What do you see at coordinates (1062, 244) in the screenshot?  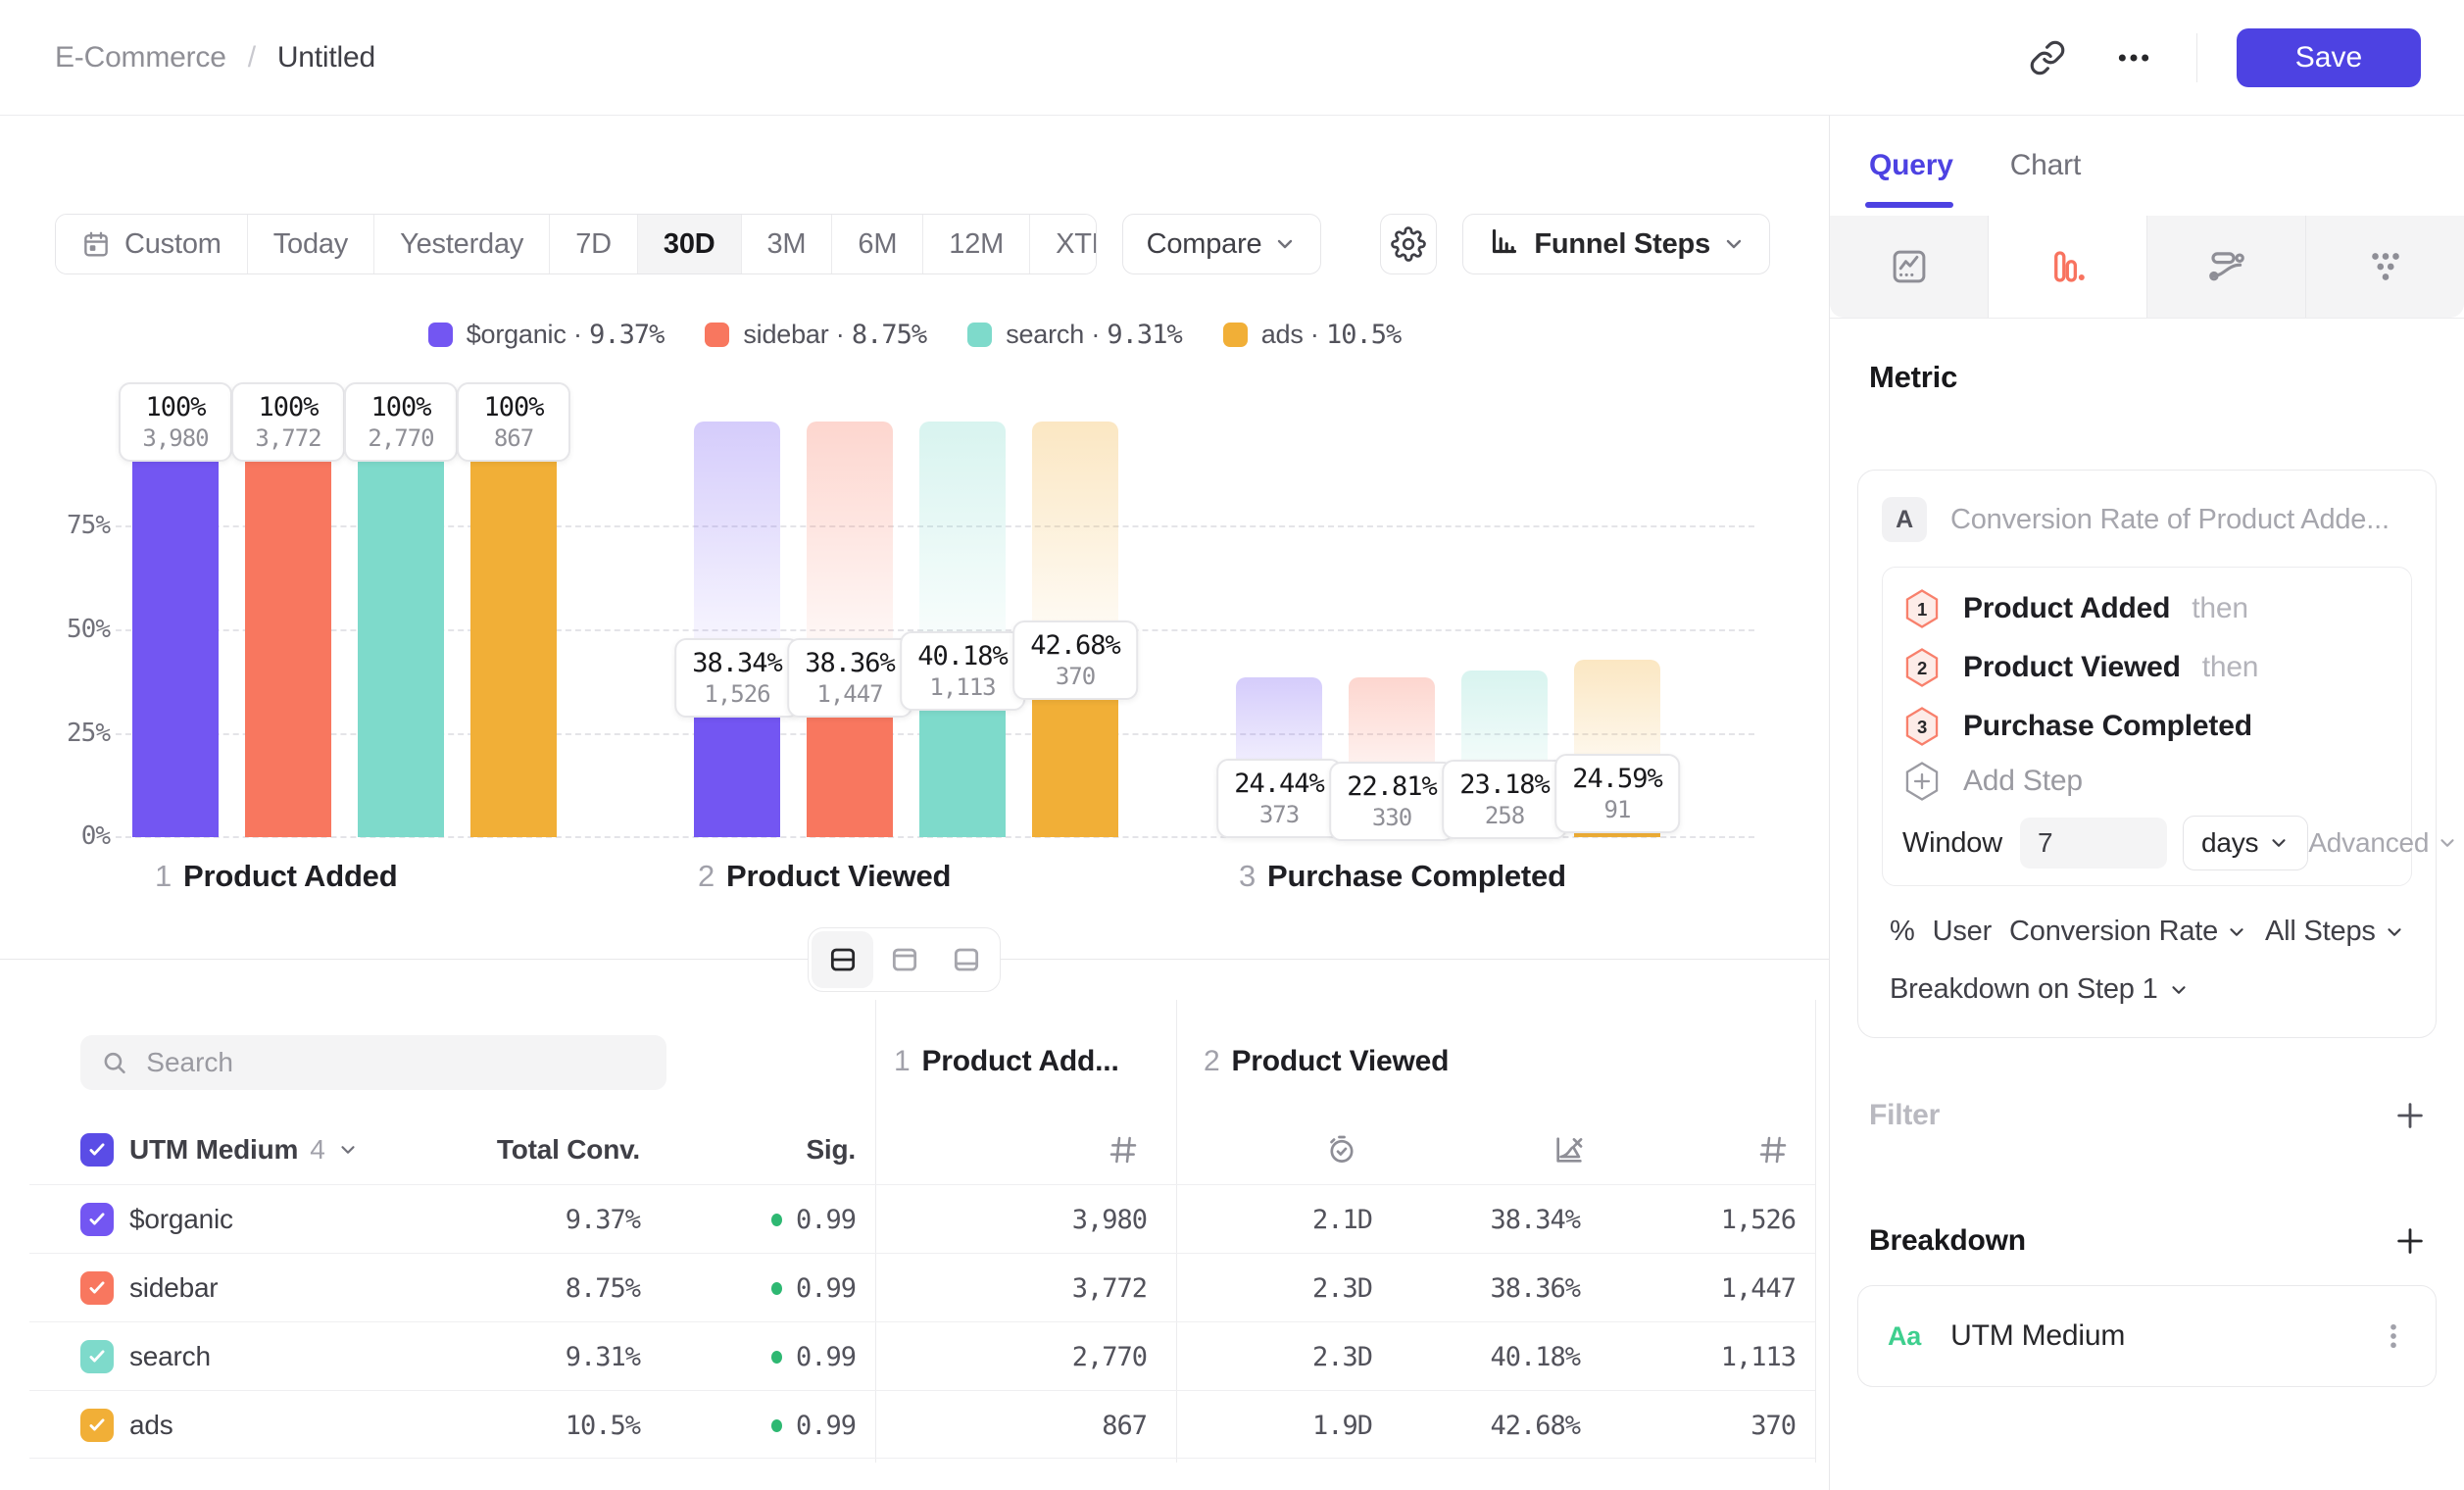 I see `date-range-xtd: XTD` at bounding box center [1062, 244].